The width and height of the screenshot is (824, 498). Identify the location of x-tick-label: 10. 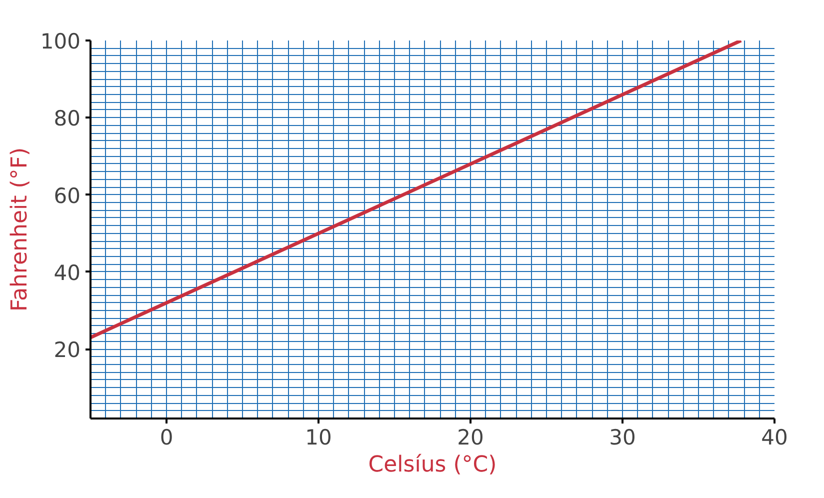
(318, 438).